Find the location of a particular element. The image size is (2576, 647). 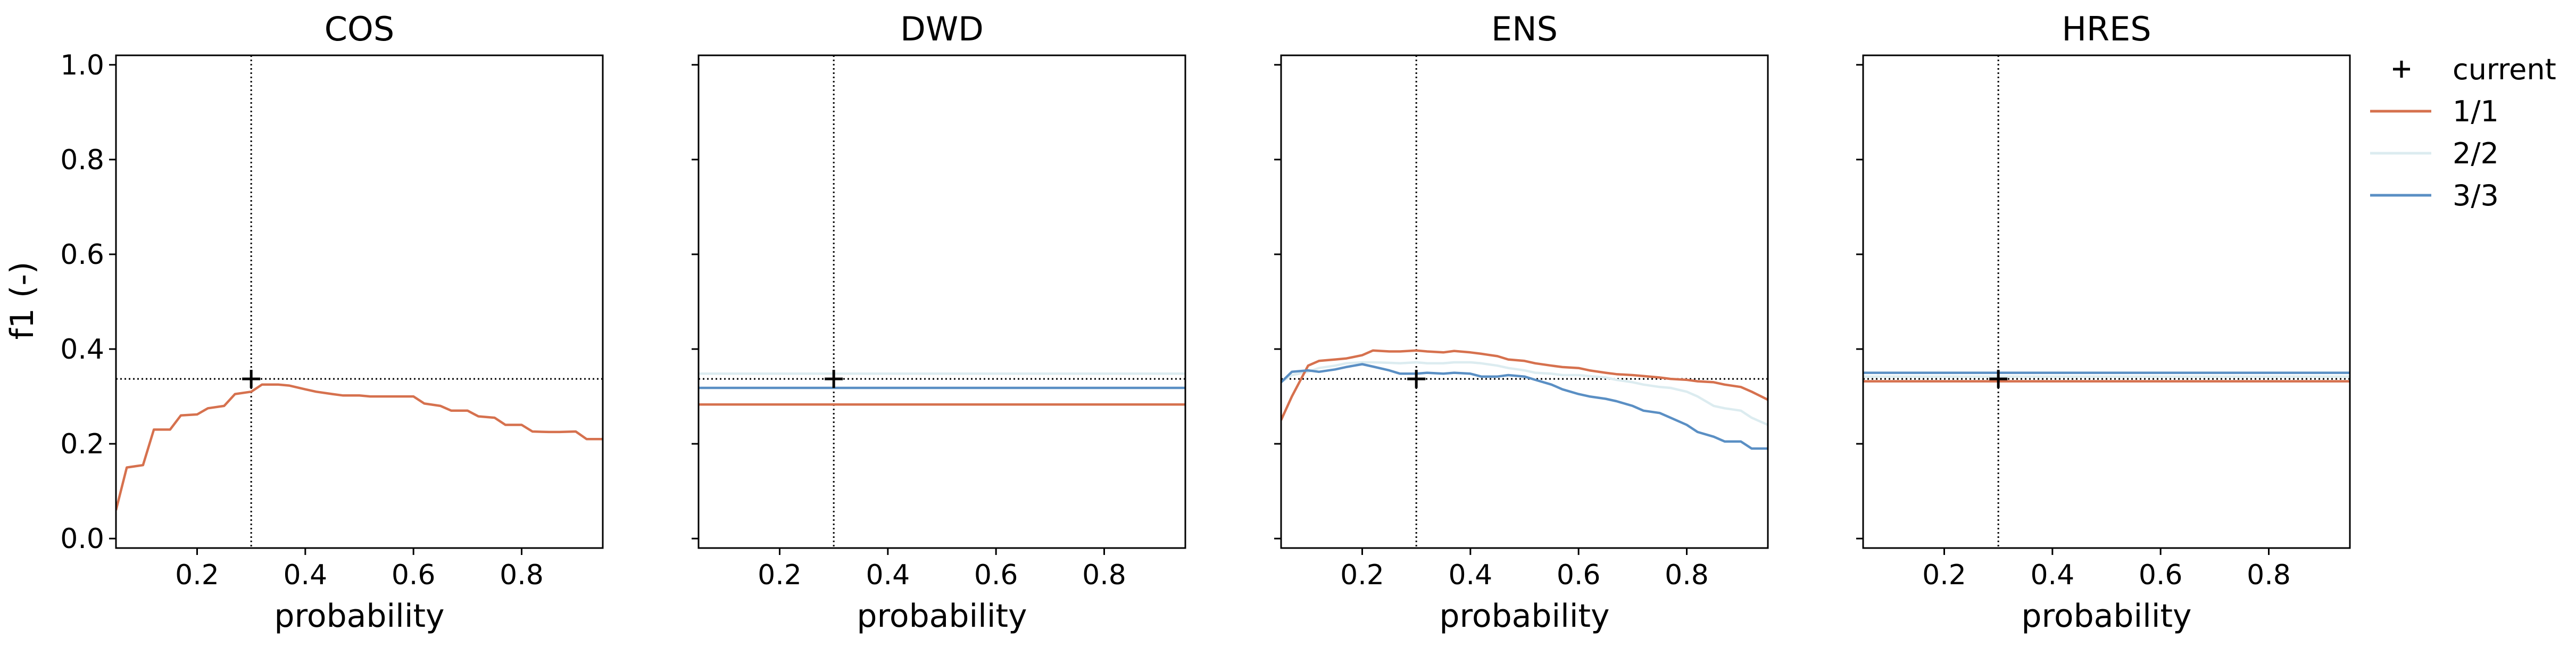

x-tick-label-ens: 0.2 is located at coordinates (1362, 575).